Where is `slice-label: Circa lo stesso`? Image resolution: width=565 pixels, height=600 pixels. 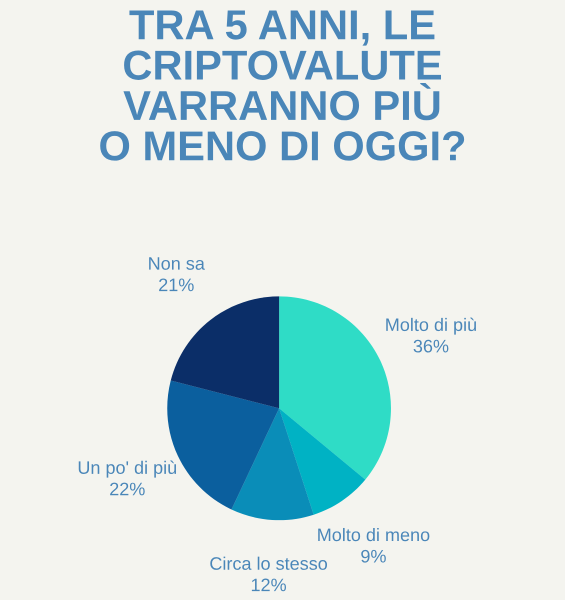 slice-label: Circa lo stesso is located at coordinates (269, 563).